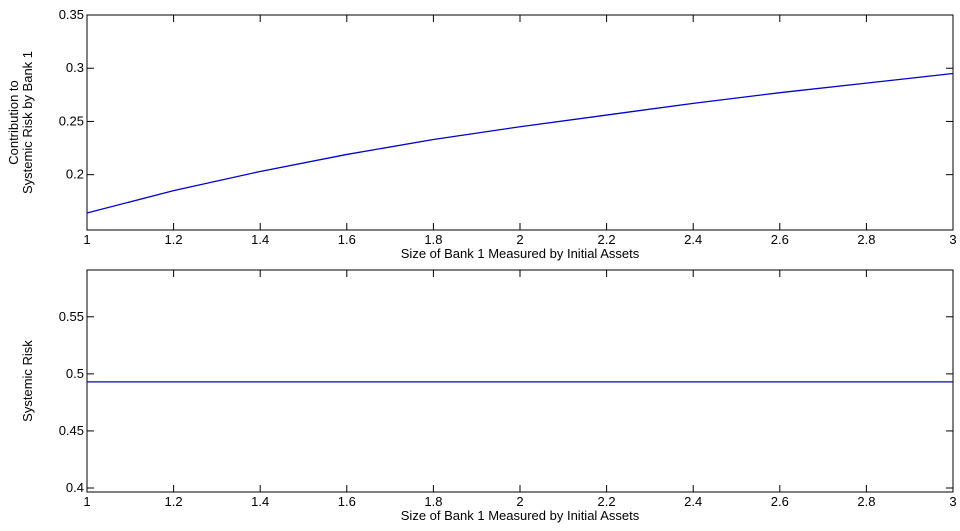 The image size is (960, 531). Describe the element at coordinates (75, 67) in the screenshot. I see `y-tick-label: 0.3` at that location.